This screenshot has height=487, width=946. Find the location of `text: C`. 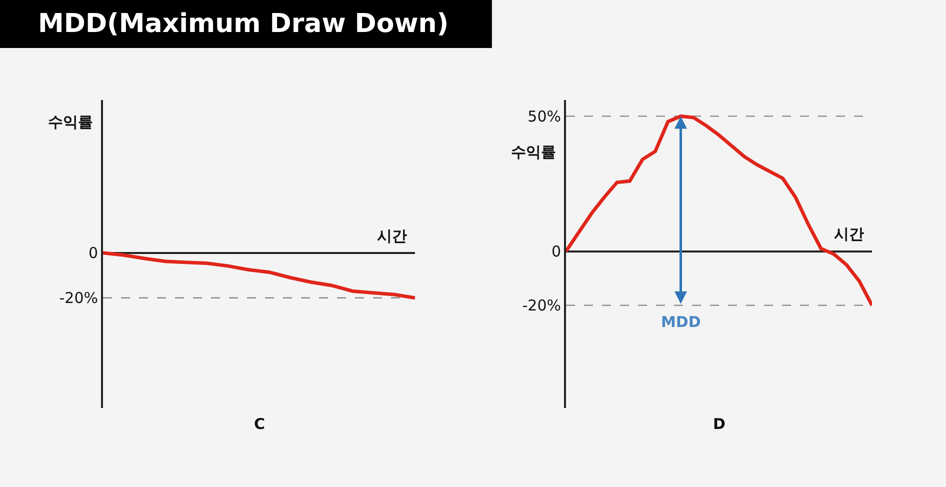

text: C is located at coordinates (260, 424).